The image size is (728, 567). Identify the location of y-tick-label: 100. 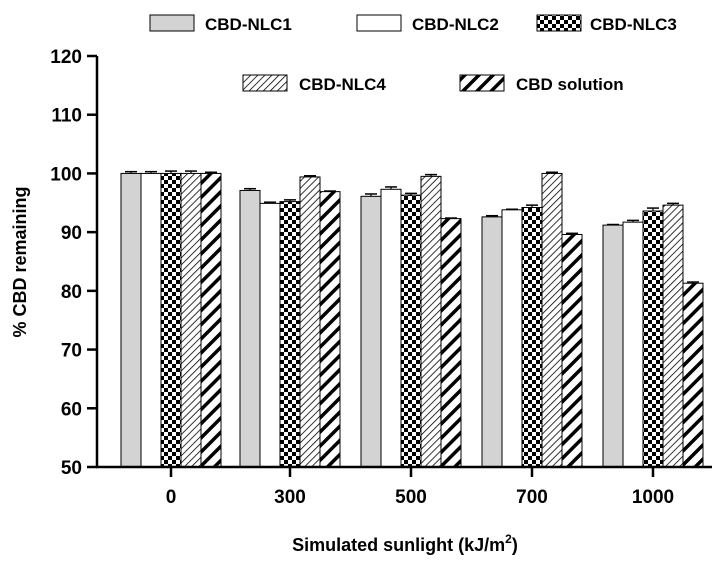
(66, 174).